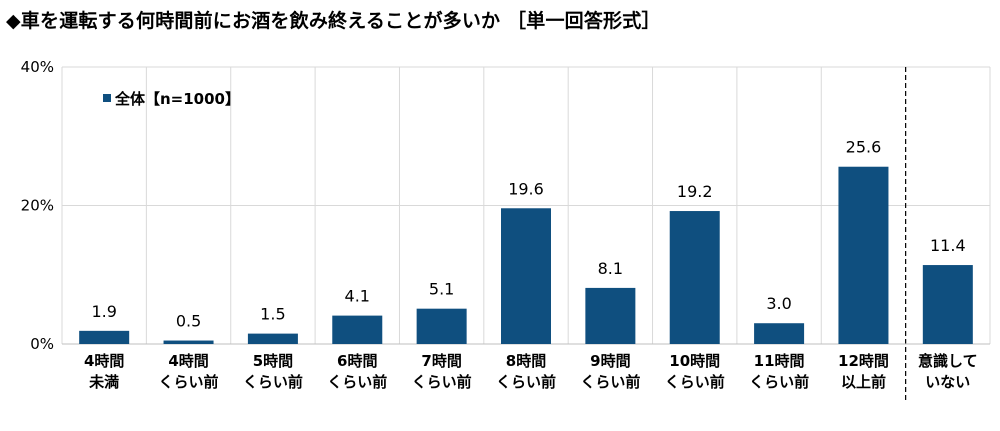  I want to click on legend-label: 全体【n=1000】, so click(177, 99).